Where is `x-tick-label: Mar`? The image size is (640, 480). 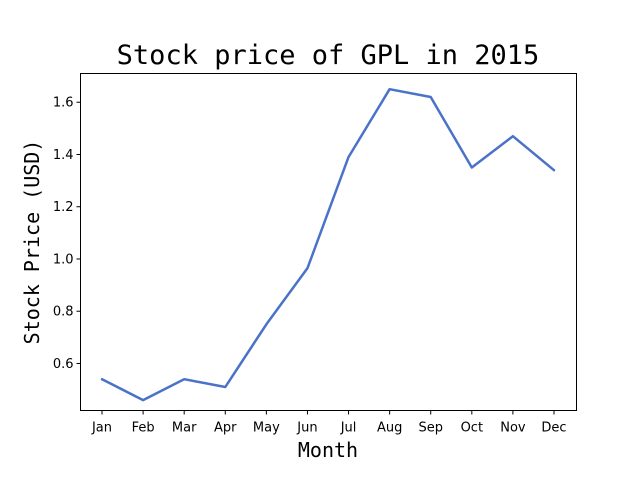
x-tick-label: Mar is located at coordinates (184, 428).